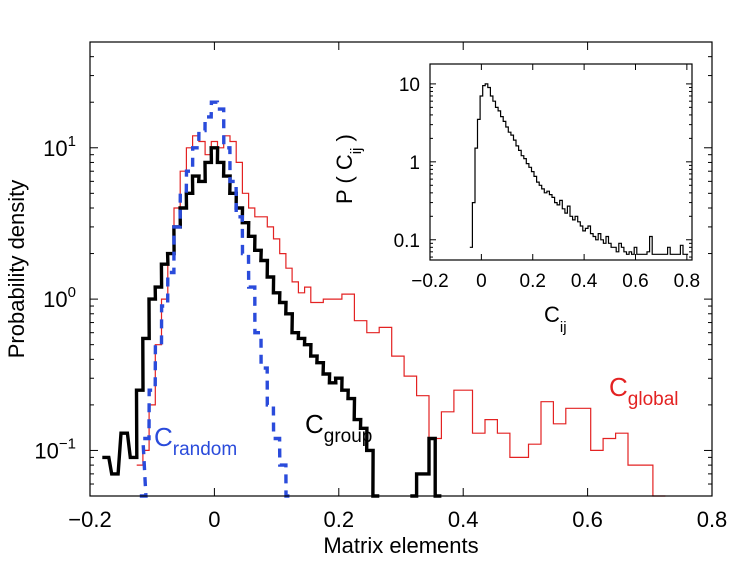  I want to click on main-x-tick-label: 0.6, so click(587, 519).